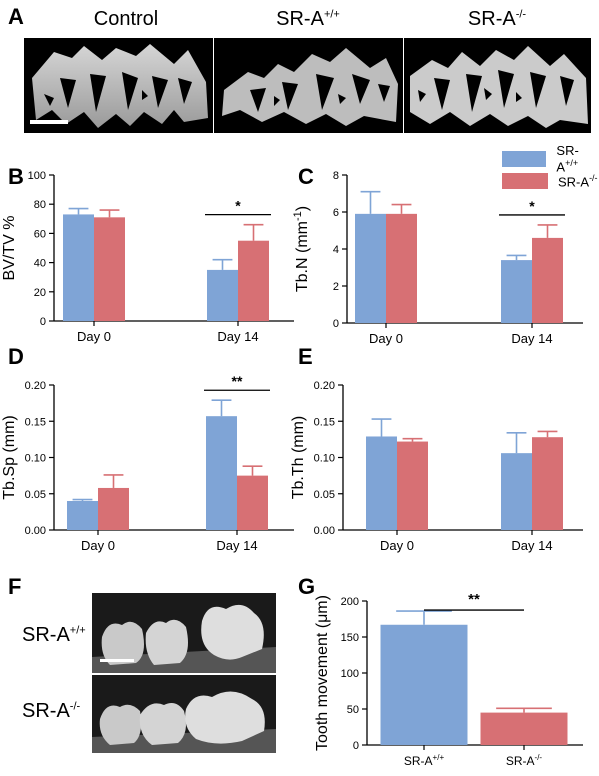 The height and width of the screenshot is (776, 599). I want to click on microct-image-ko, so click(497, 85).